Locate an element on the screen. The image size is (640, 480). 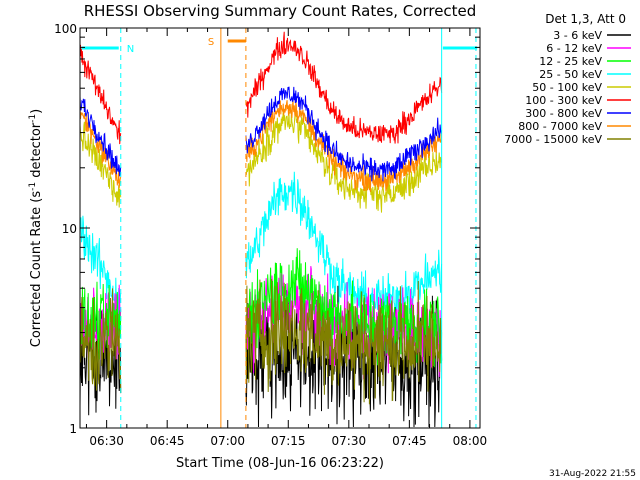
x-tick-label: 07:00 is located at coordinates (227, 441).